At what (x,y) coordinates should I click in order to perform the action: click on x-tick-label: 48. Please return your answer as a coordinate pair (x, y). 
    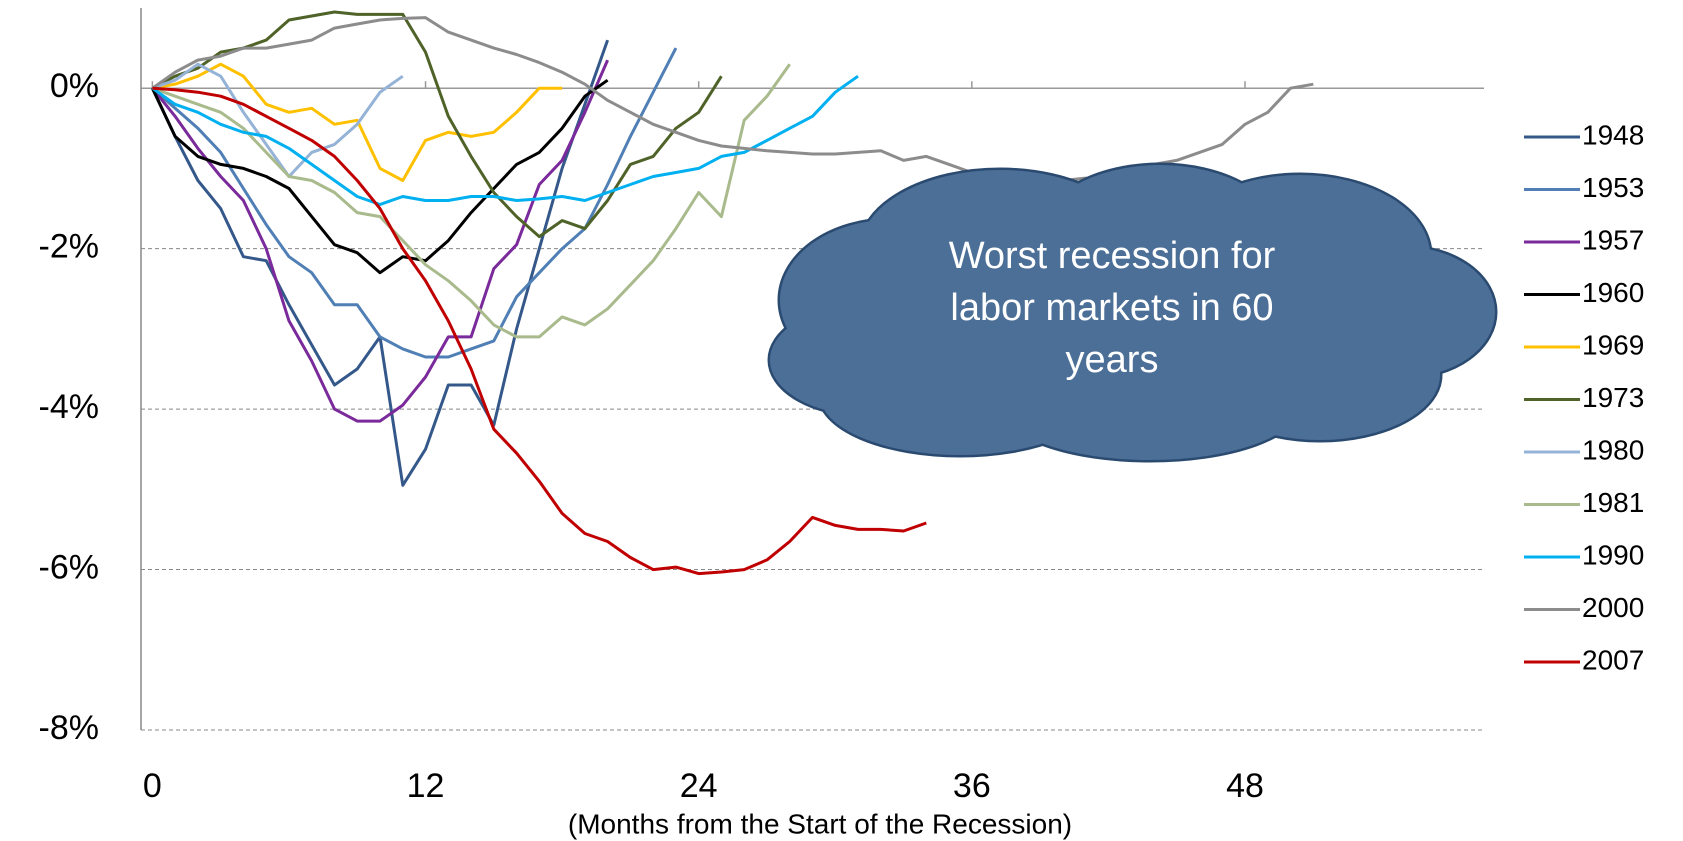
    Looking at the image, I should click on (1245, 786).